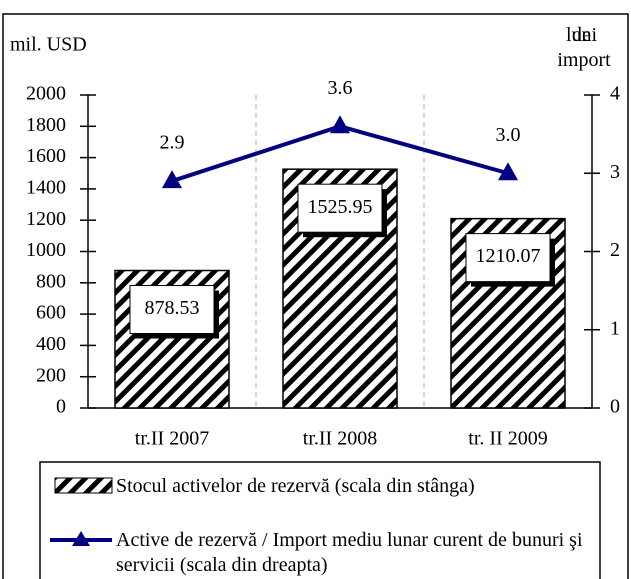 The width and height of the screenshot is (631, 579). Describe the element at coordinates (46, 125) in the screenshot. I see `y-tick-label: 1800` at that location.